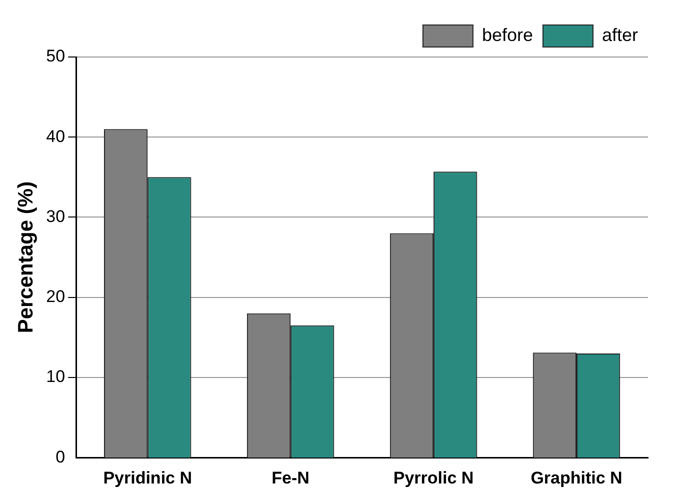 The height and width of the screenshot is (497, 680). What do you see at coordinates (620, 34) in the screenshot?
I see `legend-label: after` at bounding box center [620, 34].